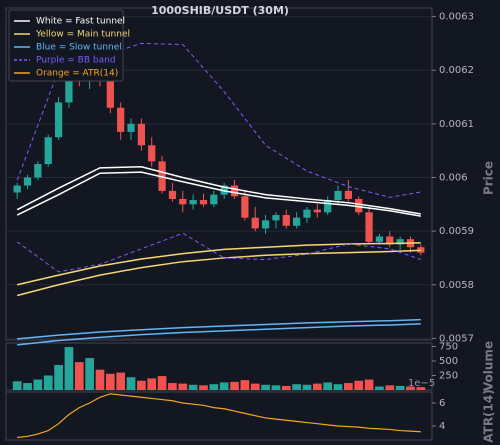 This screenshot has width=500, height=445. What do you see at coordinates (76, 61) in the screenshot?
I see `legend-label: Purple = BB band` at bounding box center [76, 61].